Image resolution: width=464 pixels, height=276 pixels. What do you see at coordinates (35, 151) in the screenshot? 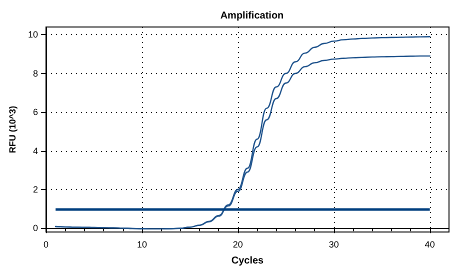
I see `y-tick-label: 4` at bounding box center [35, 151].